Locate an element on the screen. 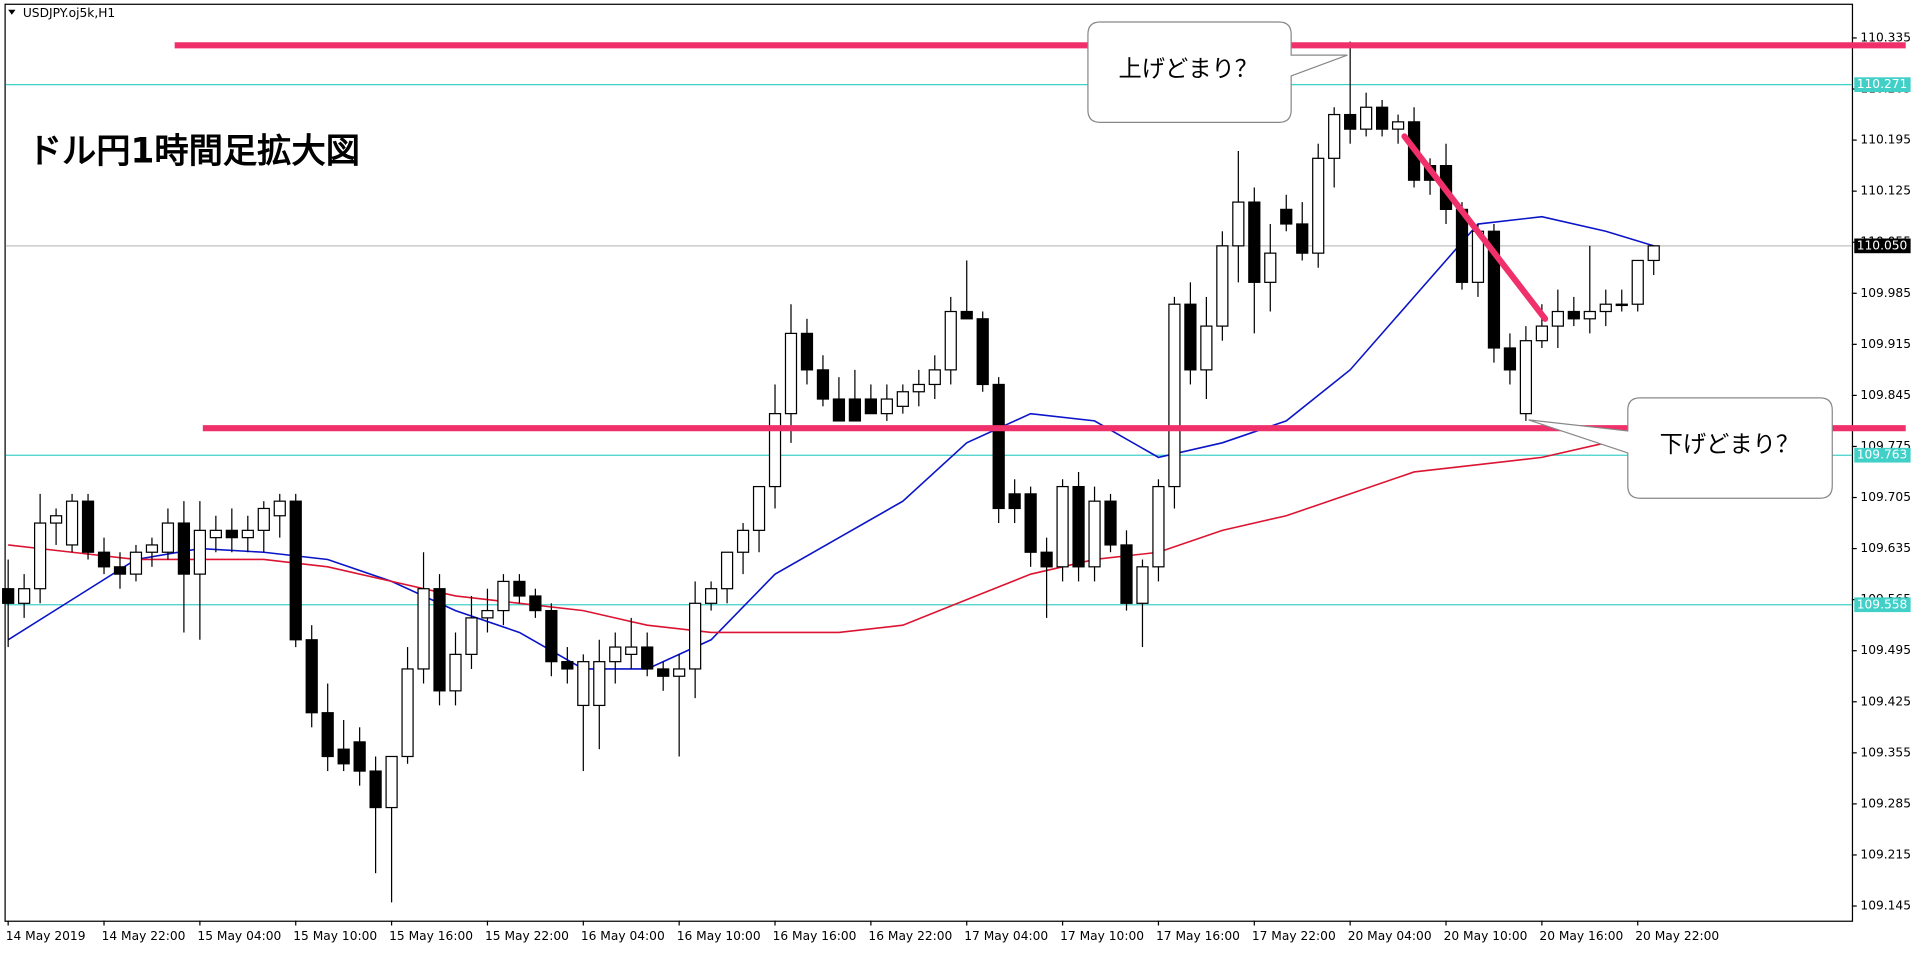 The image size is (1920, 954). y-tick-label: 109.705 is located at coordinates (1885, 497).